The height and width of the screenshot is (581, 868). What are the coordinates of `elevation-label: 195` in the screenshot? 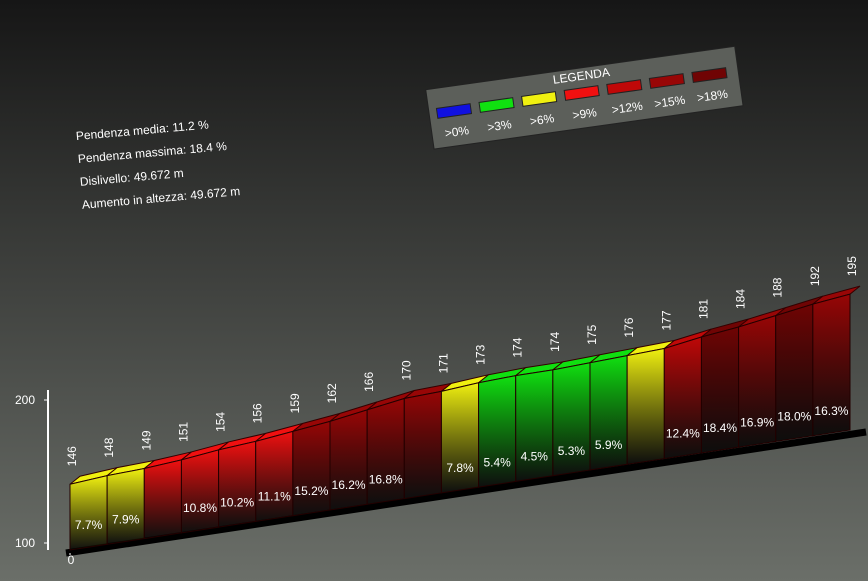 It's located at (852, 266).